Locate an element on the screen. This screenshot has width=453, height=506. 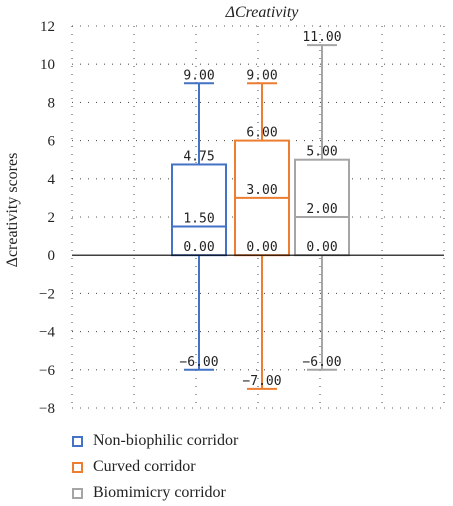
legend-label: Curved corridor is located at coordinates (144, 466).